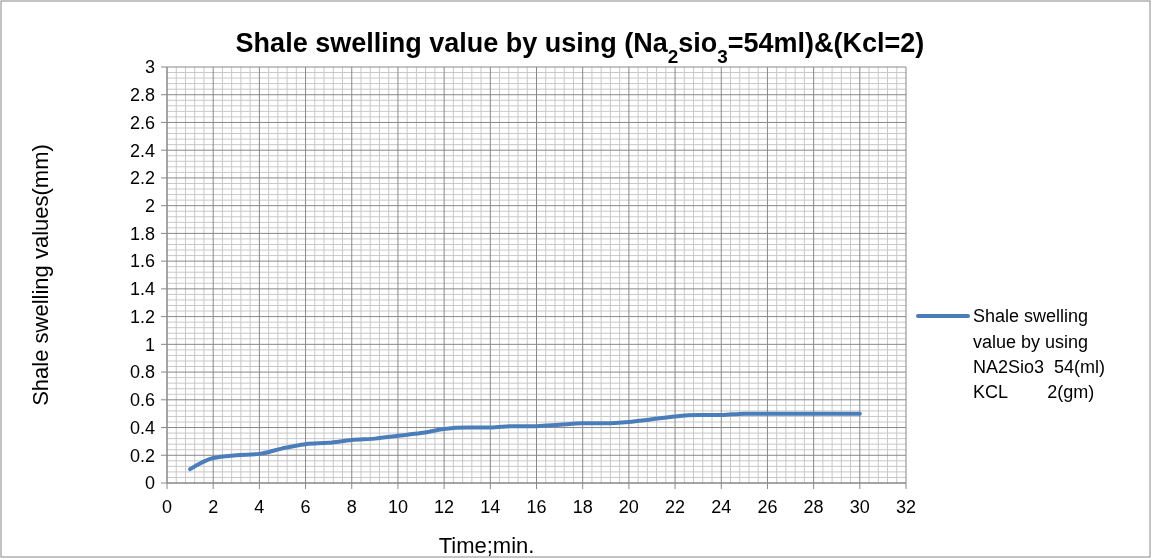 This screenshot has width=1151, height=558. I want to click on x-tick-label: 16, so click(536, 507).